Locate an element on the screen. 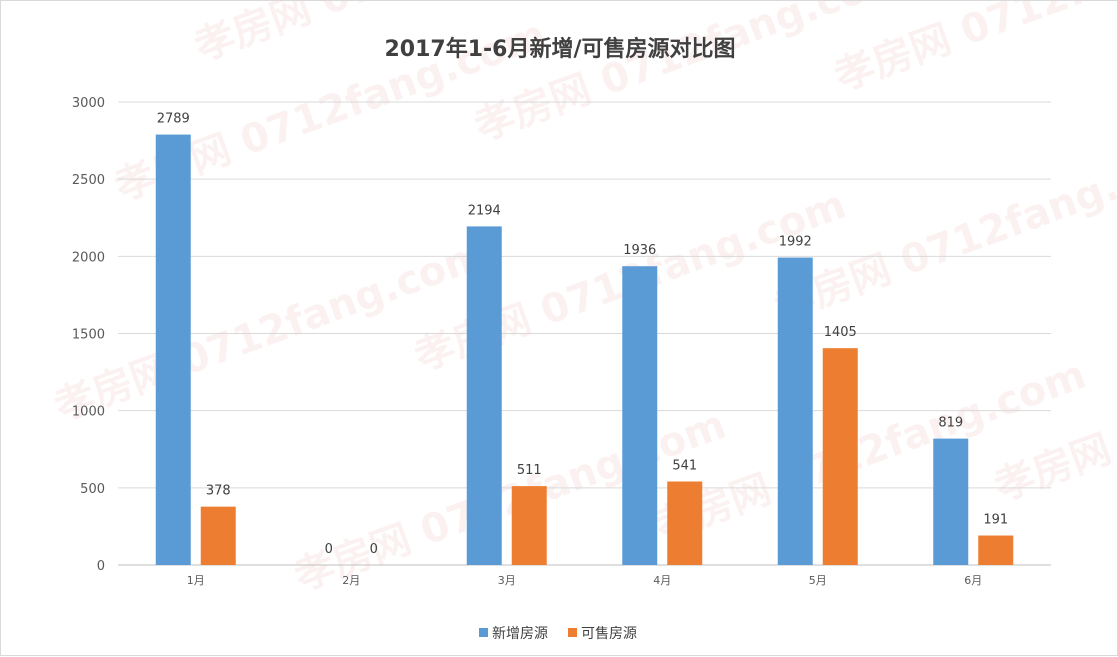  chart-title: 2017年1-6月新增/可售房源对比图 is located at coordinates (559, 49).